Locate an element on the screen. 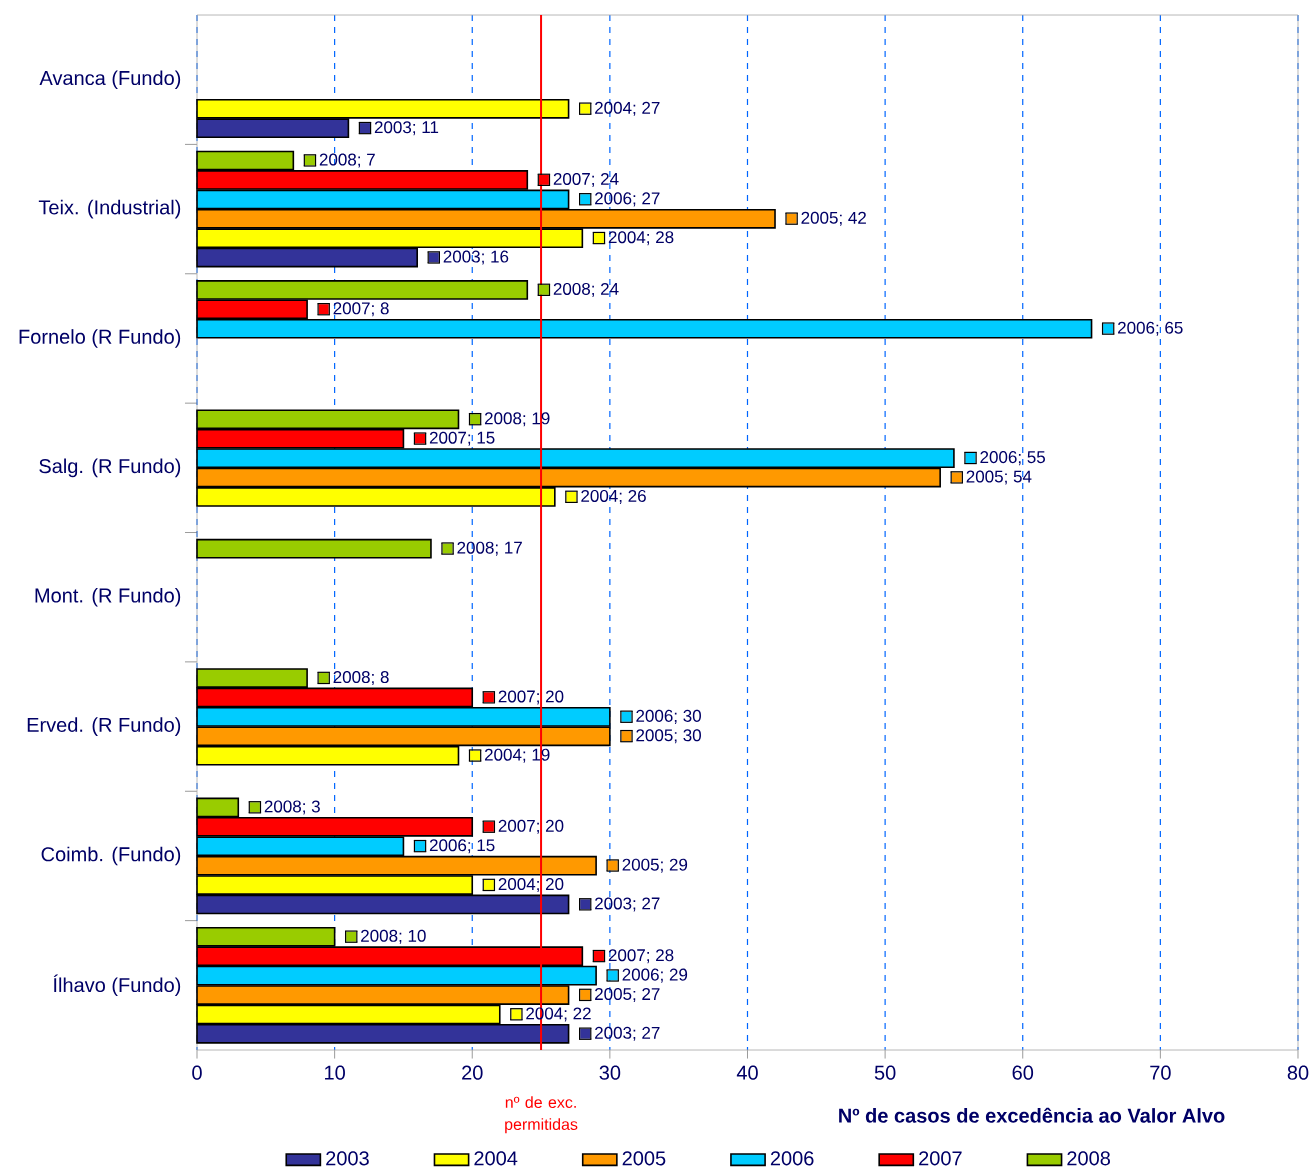  data-label: 2008; 17 is located at coordinates (489, 548).